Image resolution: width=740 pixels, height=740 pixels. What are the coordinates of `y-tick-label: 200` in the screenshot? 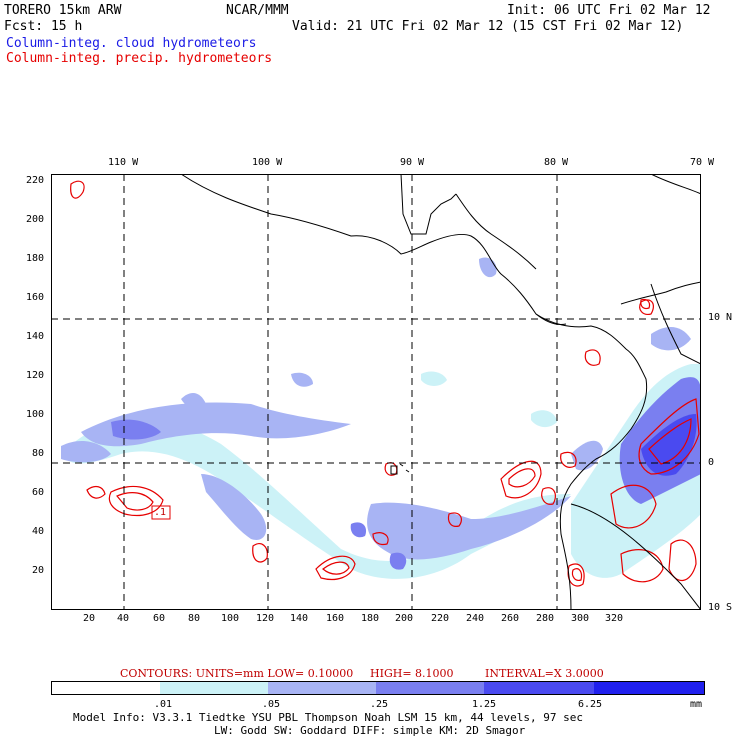 It's located at (35, 219).